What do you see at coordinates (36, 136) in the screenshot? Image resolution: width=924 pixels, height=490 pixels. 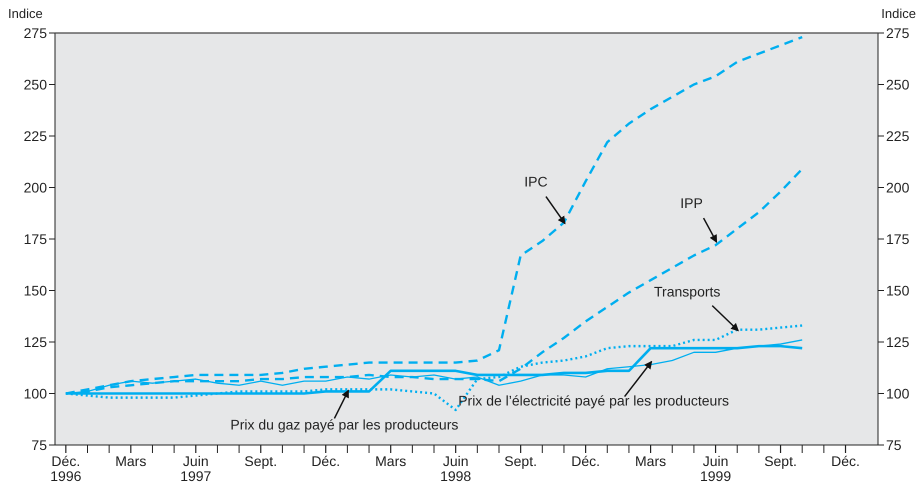 I see `y-tick-label: 225` at bounding box center [36, 136].